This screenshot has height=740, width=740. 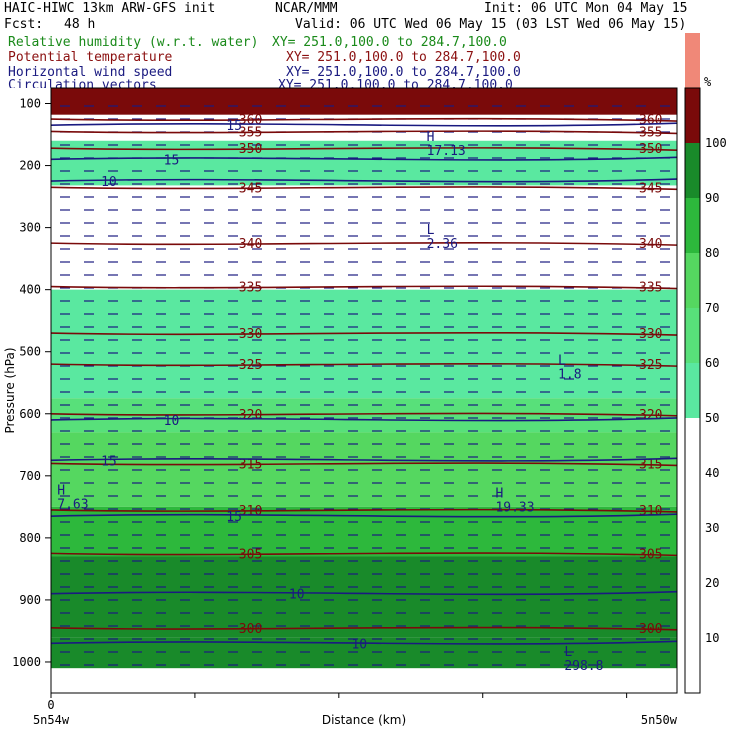 What do you see at coordinates (72, 505) in the screenshot?
I see `extremum-value-3: 7.63` at bounding box center [72, 505].